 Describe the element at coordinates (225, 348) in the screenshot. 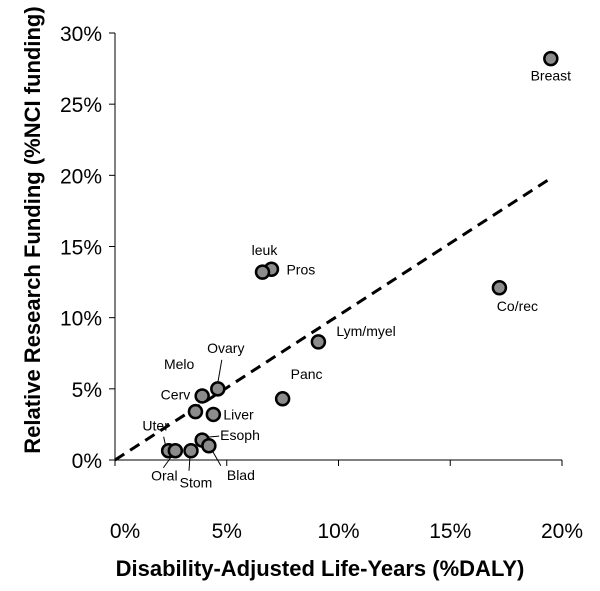

I see `point-label-ovary: Ovary` at that location.